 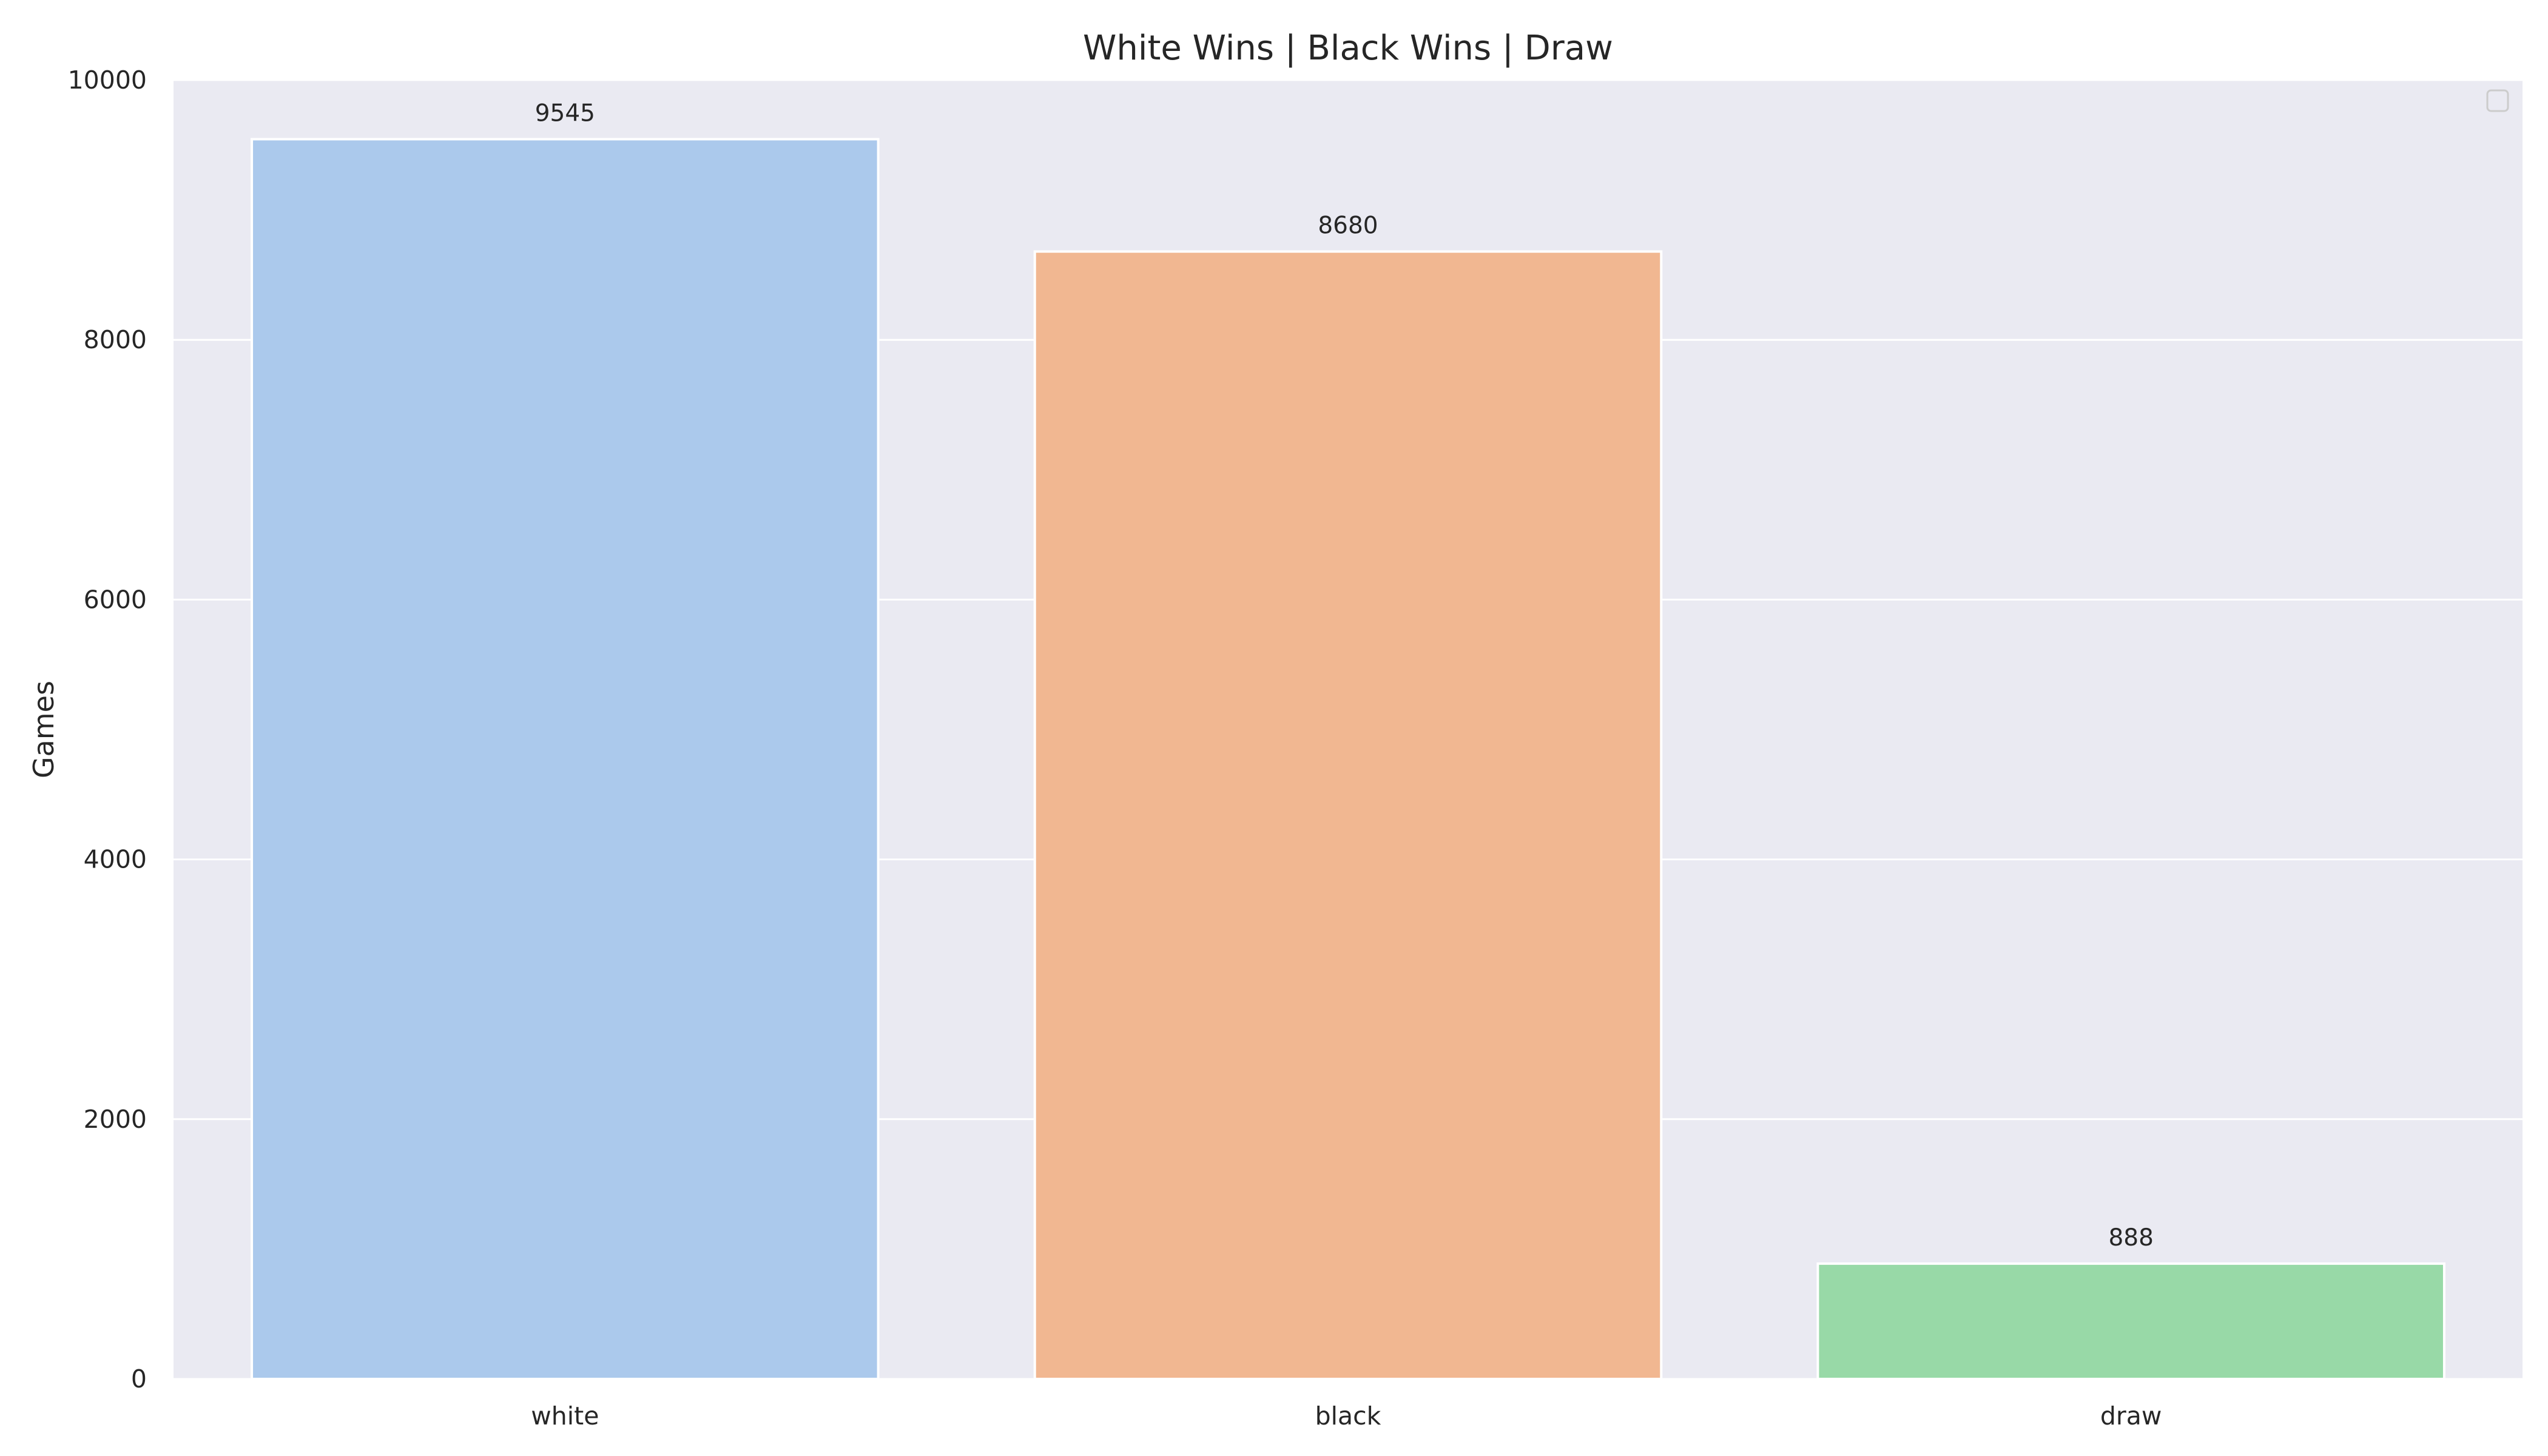 I want to click on x-axis-ticks: white black draw, so click(x=1346, y=1416).